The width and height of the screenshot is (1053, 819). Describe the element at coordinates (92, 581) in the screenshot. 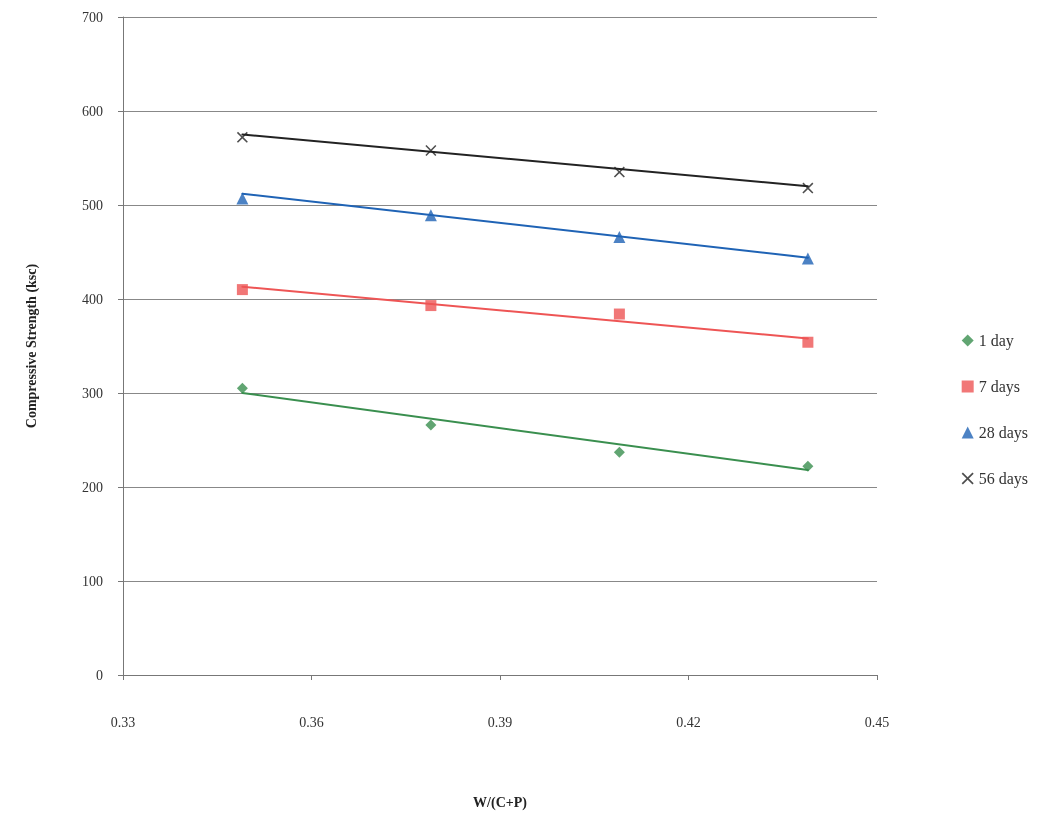

I see `y-tick-label: 100` at that location.